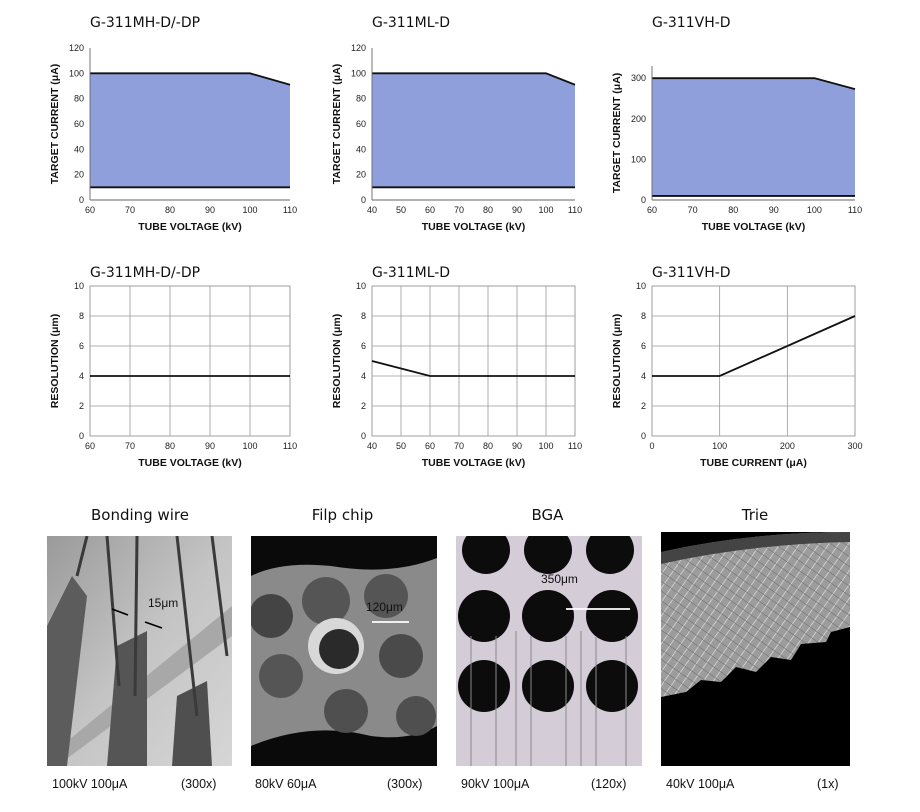 The height and width of the screenshot is (812, 920). I want to click on flip-chip-illustration, so click(344, 651).